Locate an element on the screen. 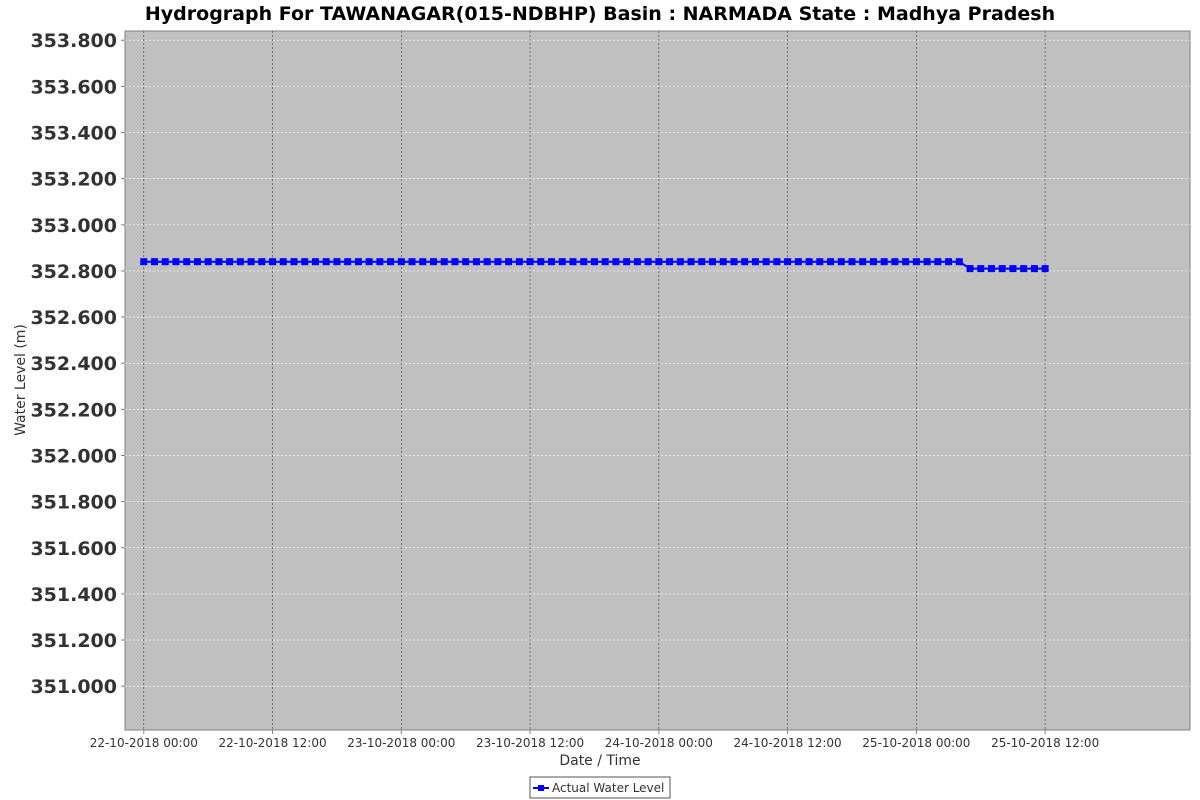 The image size is (1200, 800). y-tick-label: 351.800 is located at coordinates (73, 503).